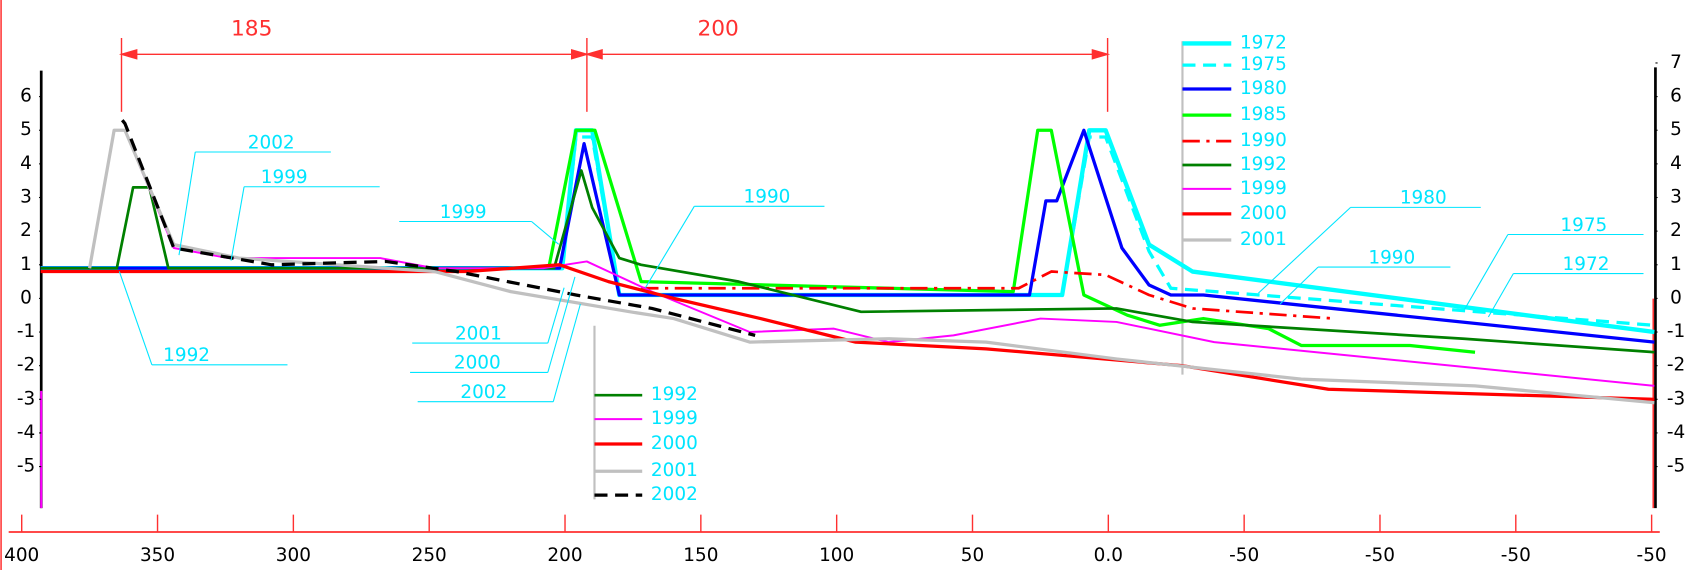 The width and height of the screenshot is (1701, 570). I want to click on legend-label: 1985, so click(1263, 114).